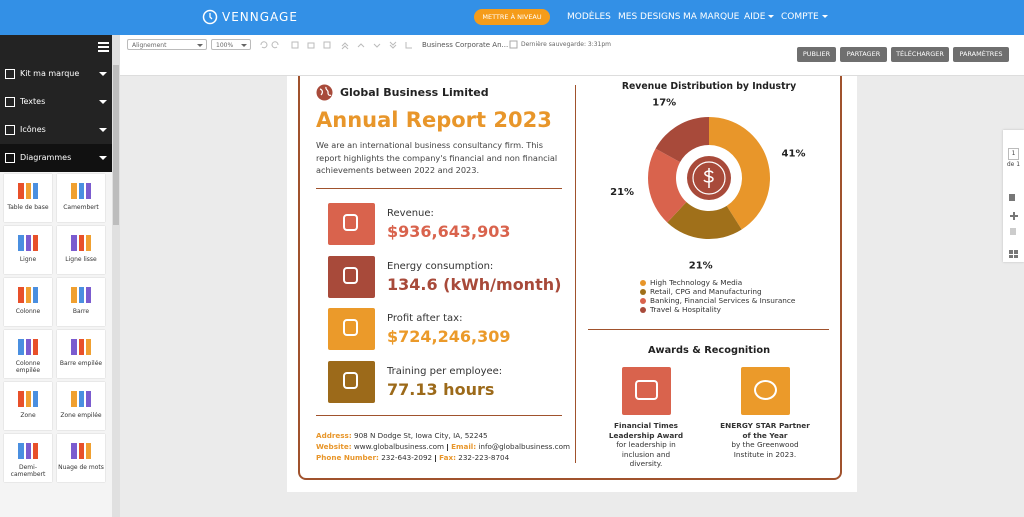 The height and width of the screenshot is (517, 1024). I want to click on saved-status: Dernière sauvegarde: 3:31pm, so click(566, 44).